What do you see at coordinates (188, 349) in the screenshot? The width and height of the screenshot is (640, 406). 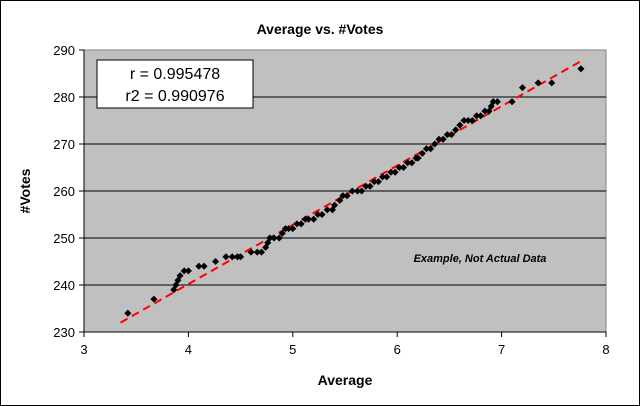 I see `x-tick-label: 4` at bounding box center [188, 349].